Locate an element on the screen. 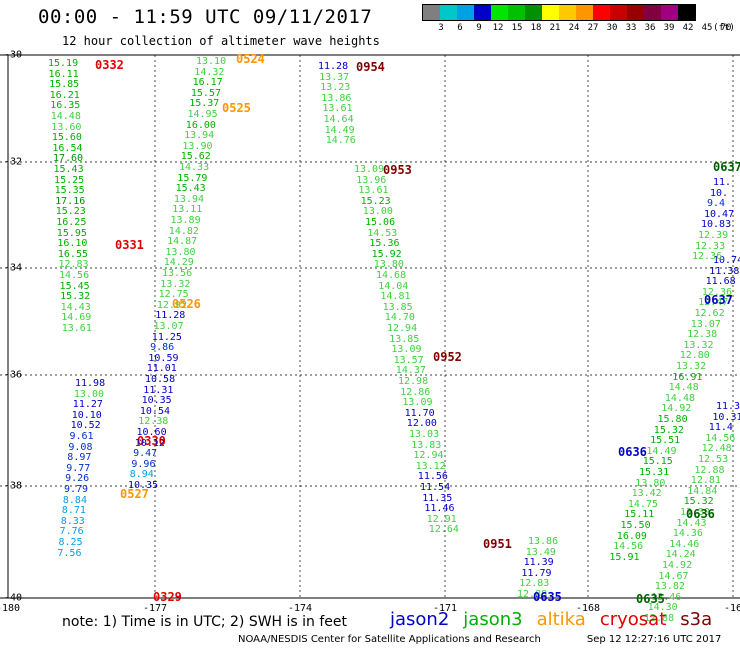 The image size is (740, 650). satellite-legend: jason2 jason3 altika cryosat s3a is located at coordinates (558, 619).